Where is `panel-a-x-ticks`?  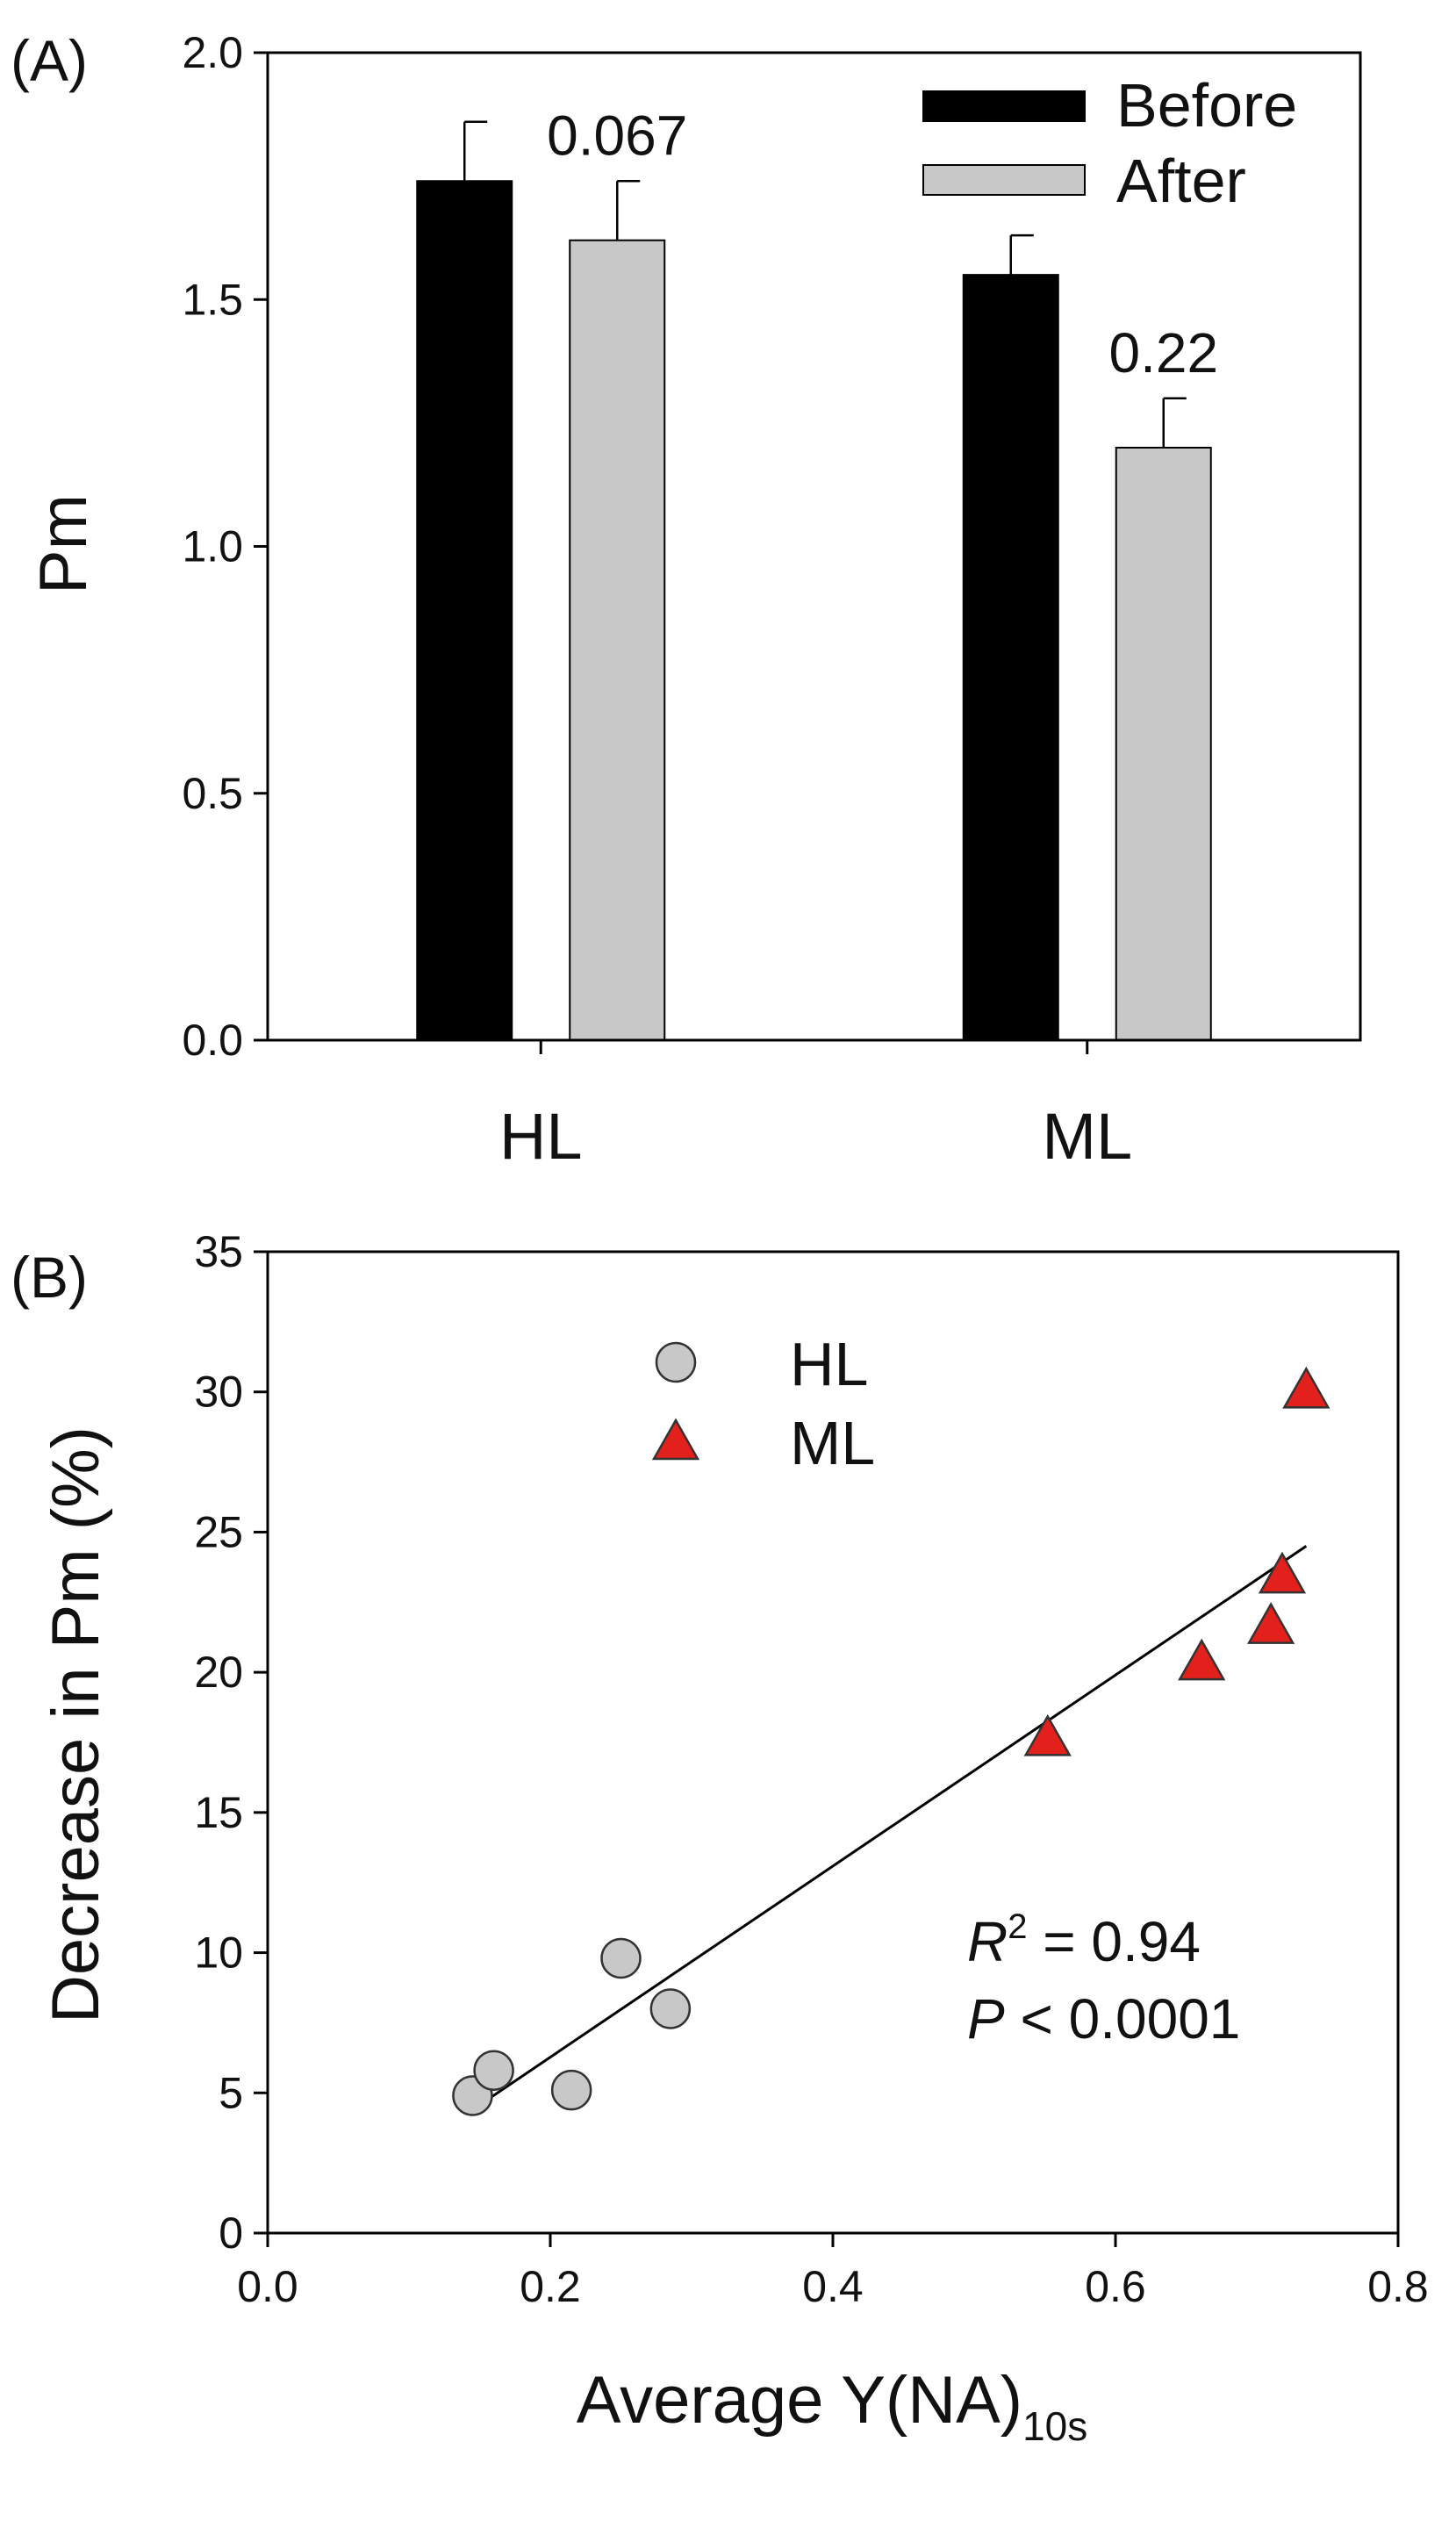
panel-a-x-ticks is located at coordinates (814, 1047).